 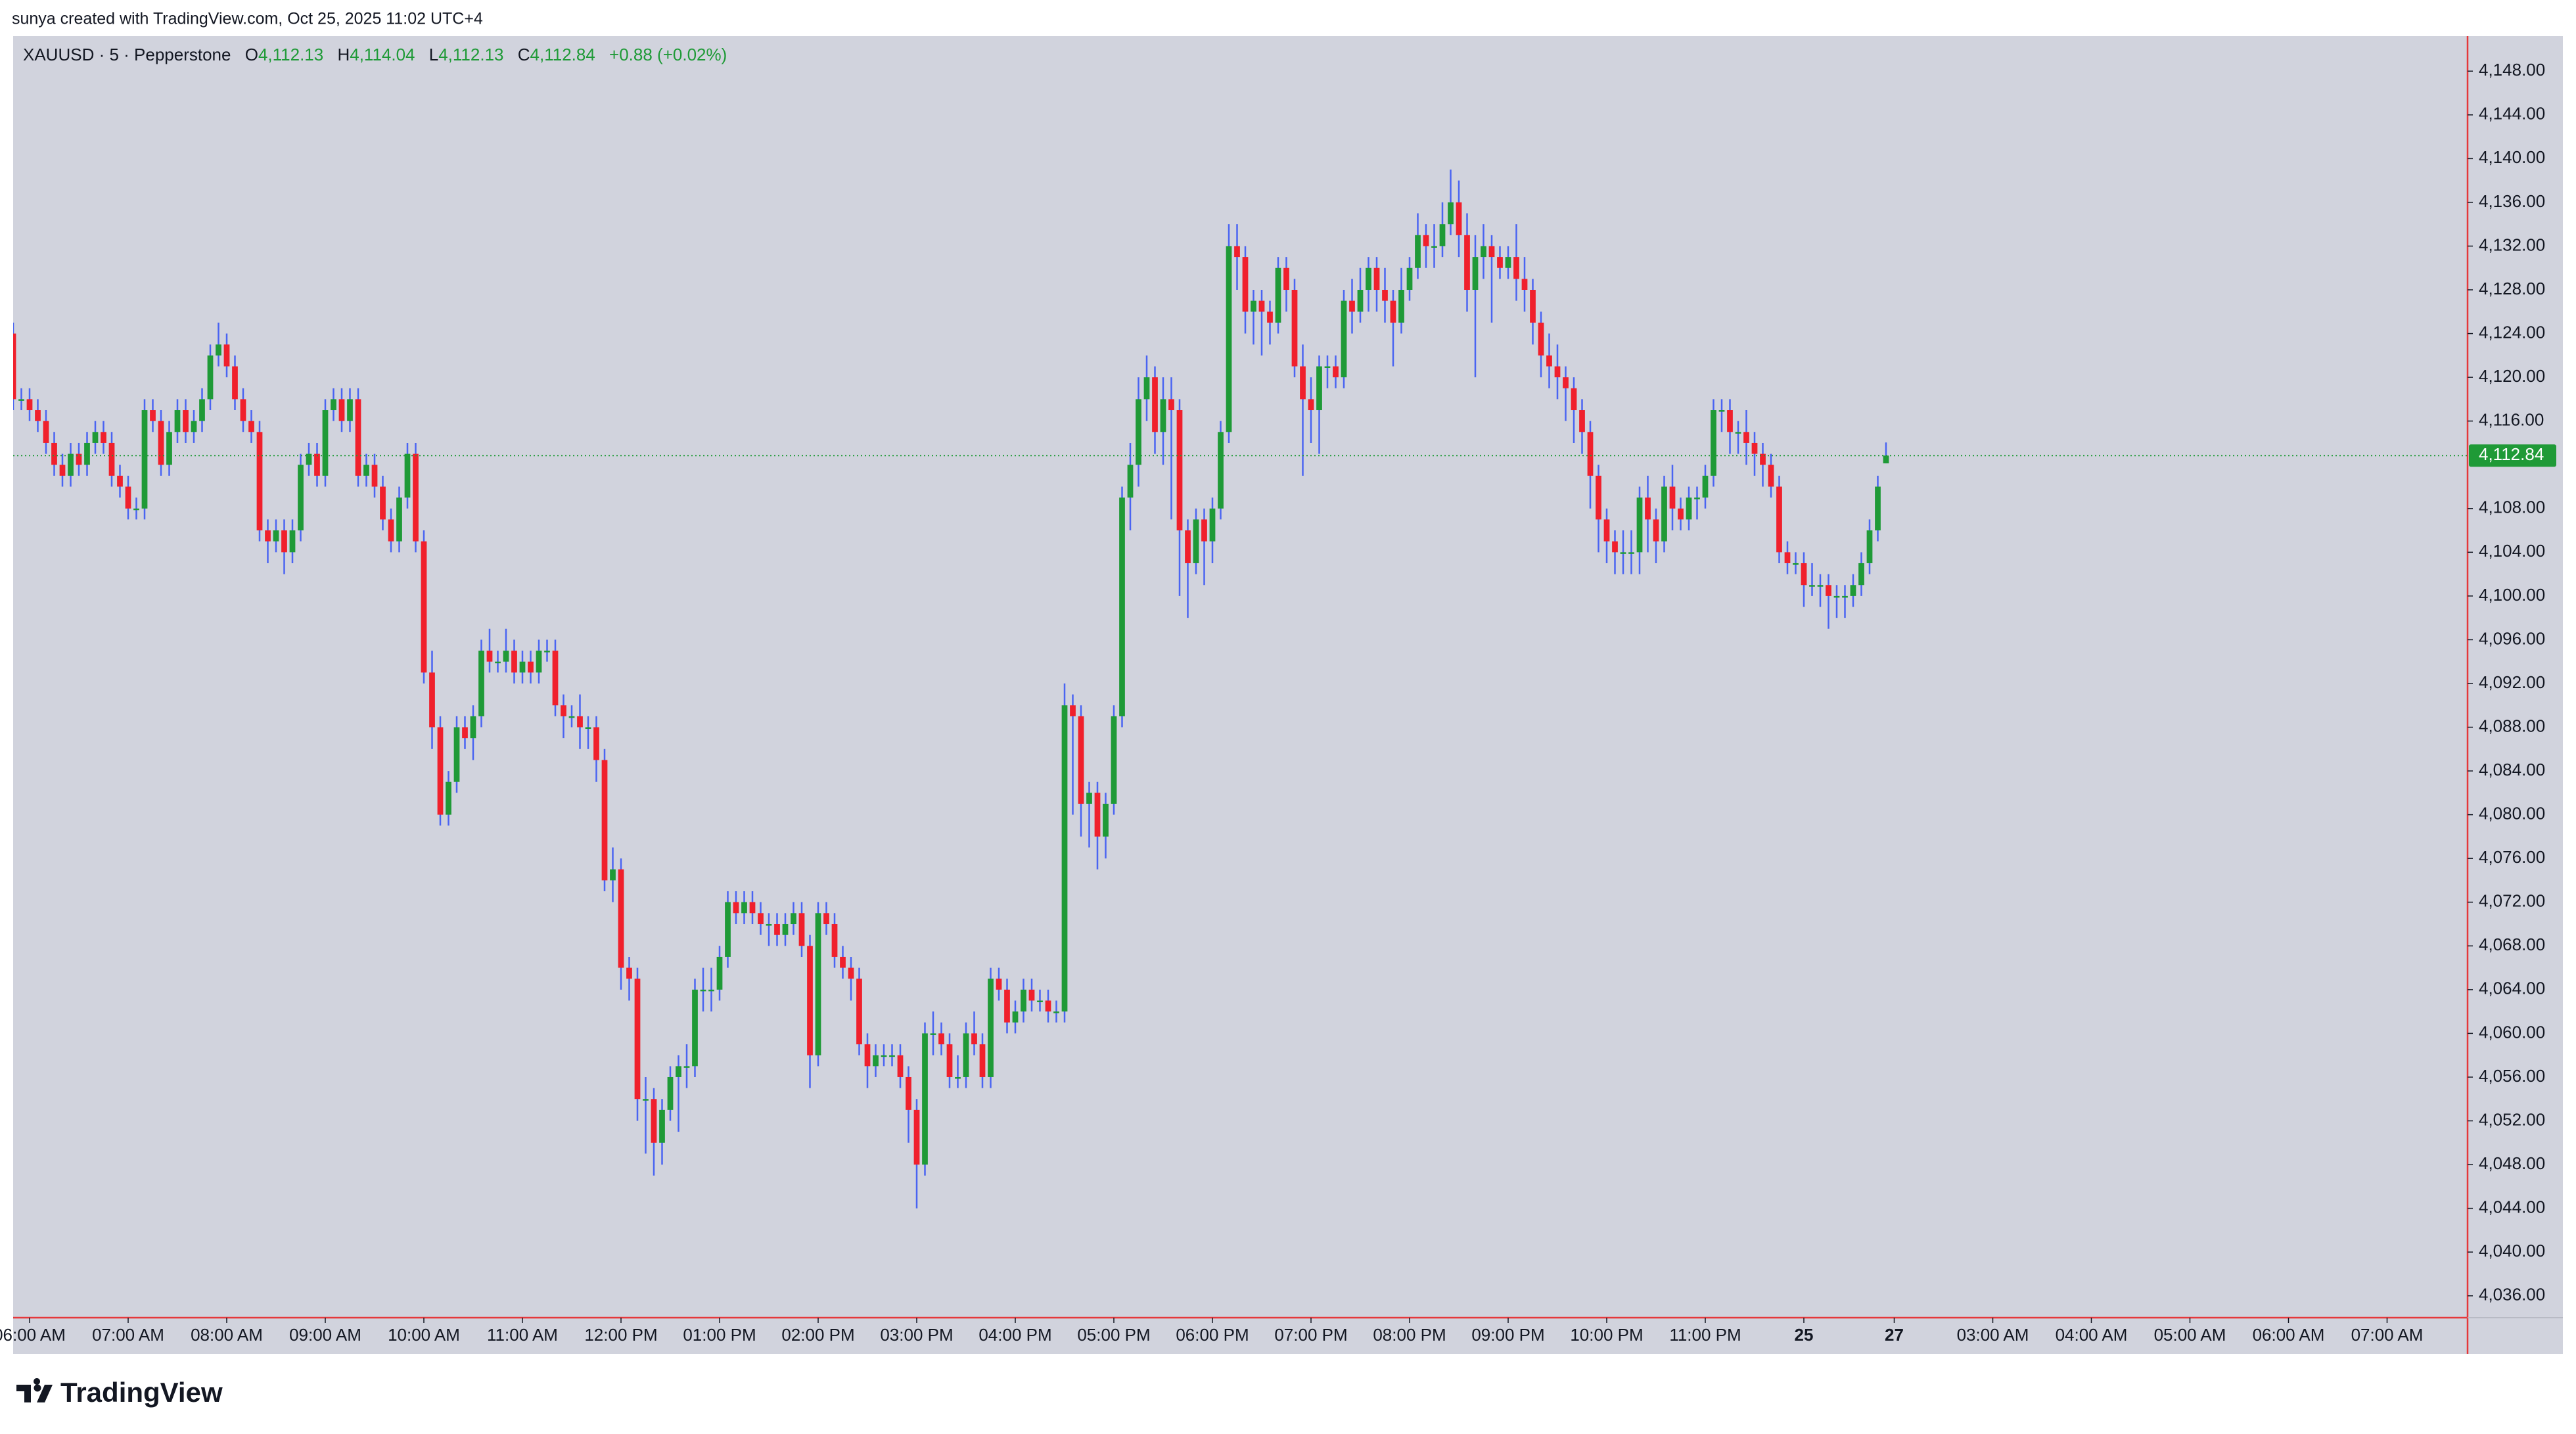 I want to click on y-tick-label: 4,144.00, so click(x=2512, y=114).